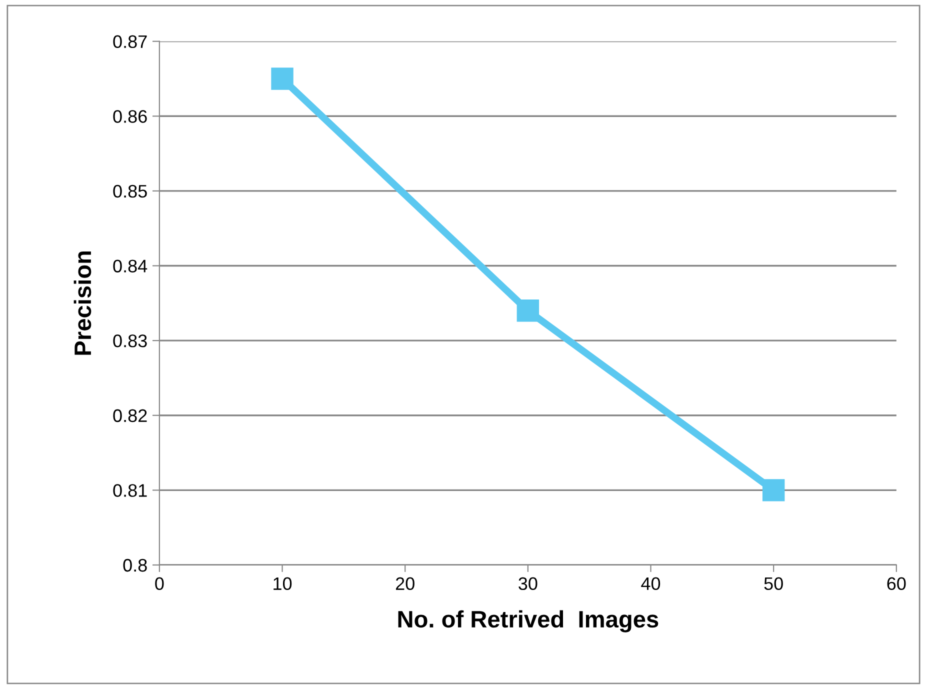 The height and width of the screenshot is (689, 927). Describe the element at coordinates (130, 341) in the screenshot. I see `y-tick-label: 0.83` at that location.